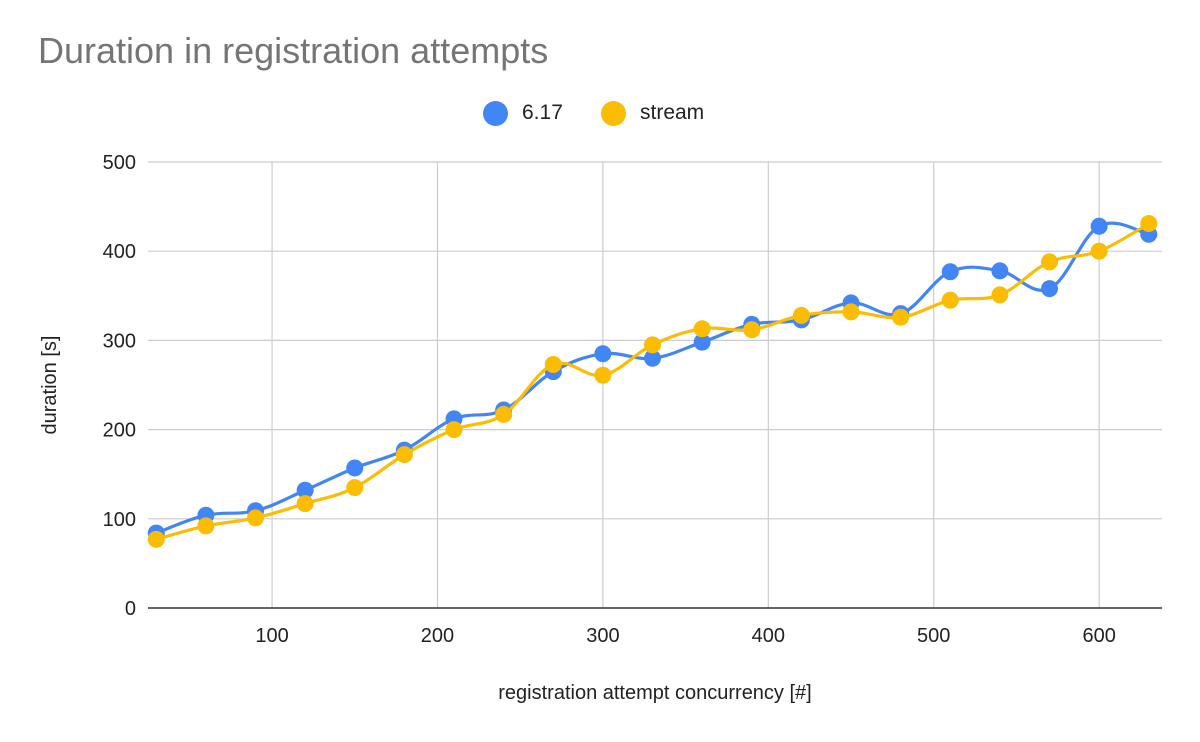 The height and width of the screenshot is (742, 1200). What do you see at coordinates (602, 636) in the screenshot?
I see `x-tick-label: 300` at bounding box center [602, 636].